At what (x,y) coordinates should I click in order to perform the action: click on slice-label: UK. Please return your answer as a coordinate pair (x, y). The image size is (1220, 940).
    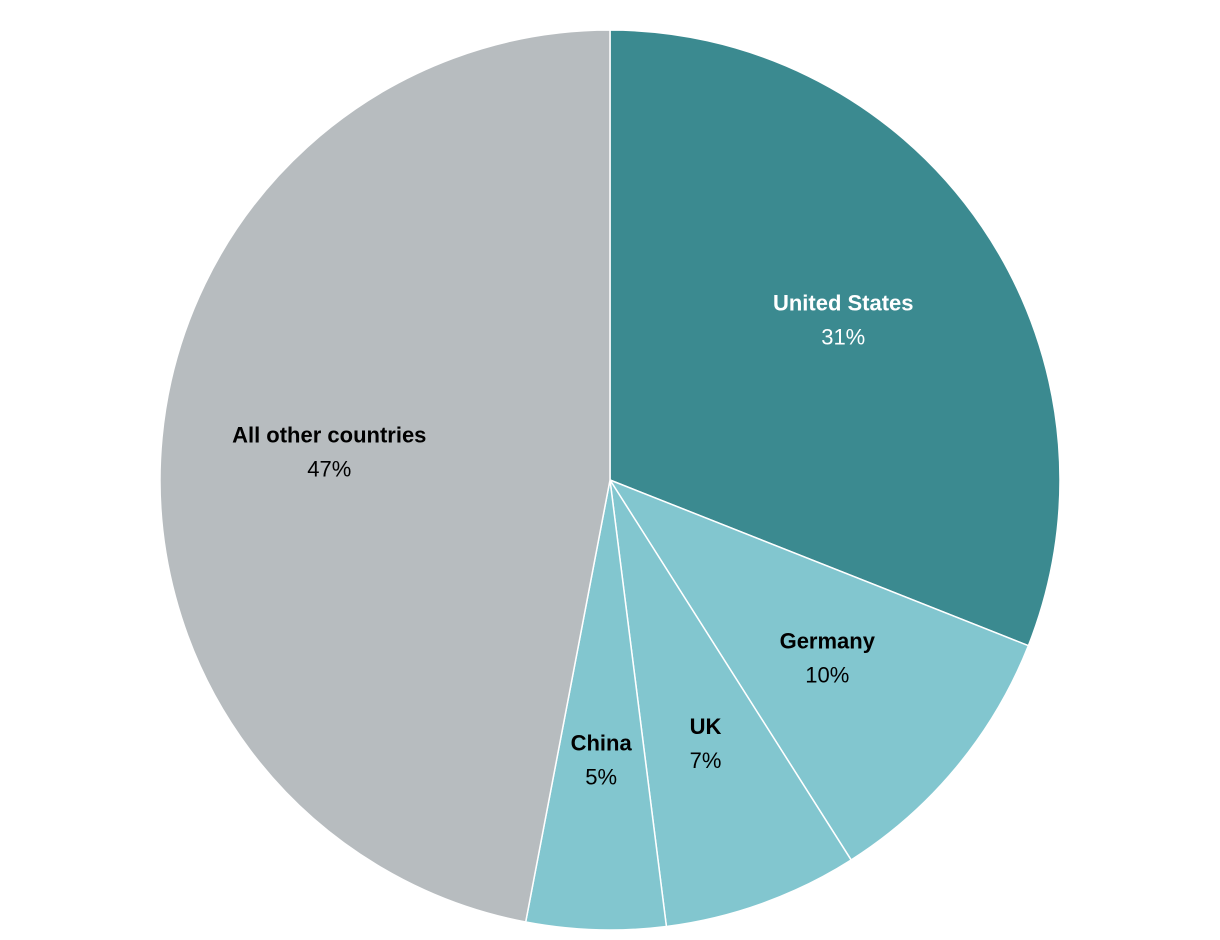
    Looking at the image, I should click on (706, 726).